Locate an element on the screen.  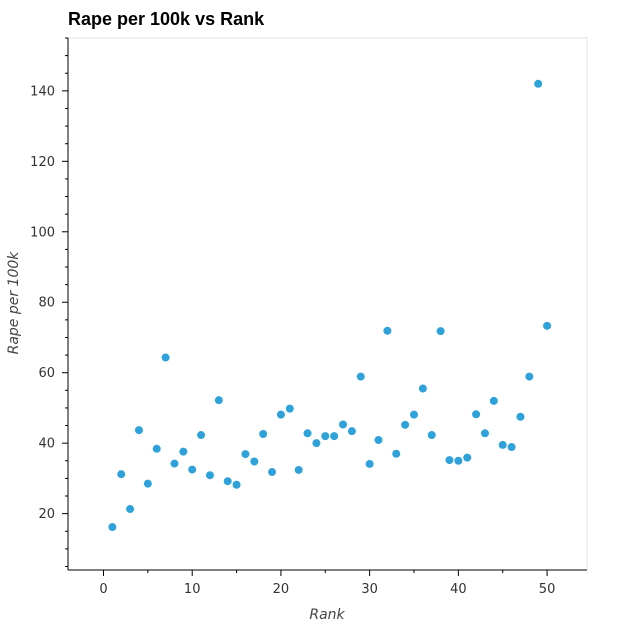
x-tick-label: 50 is located at coordinates (547, 589).